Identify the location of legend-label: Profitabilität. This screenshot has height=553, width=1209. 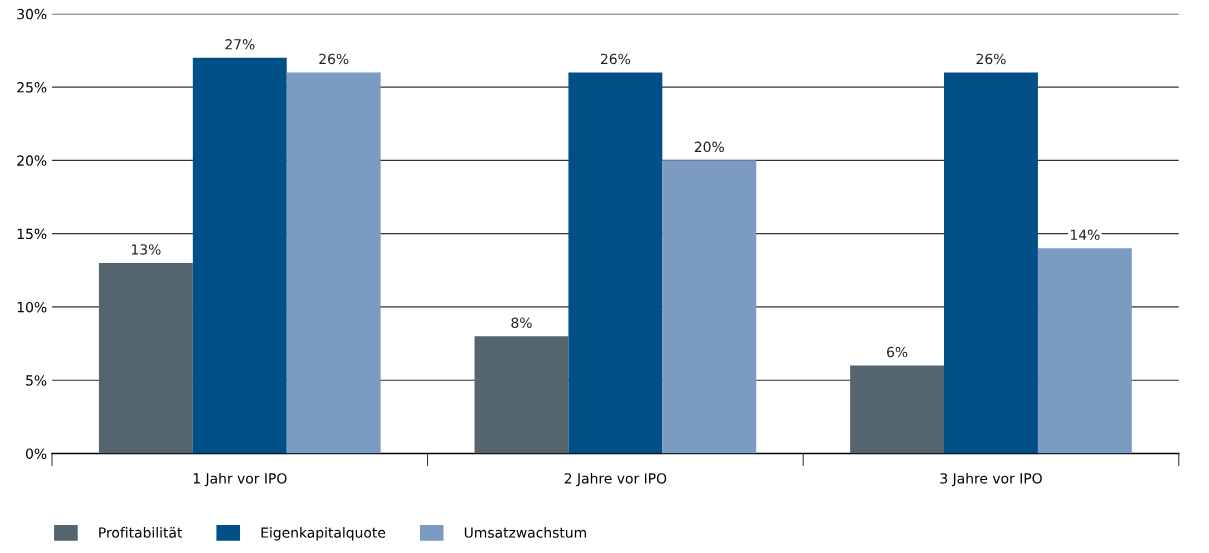
(141, 532).